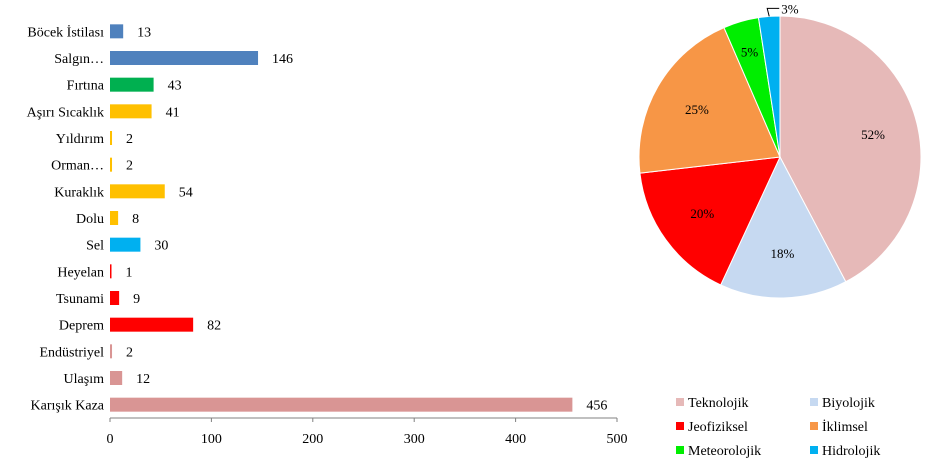 The image size is (941, 467). What do you see at coordinates (81, 326) in the screenshot?
I see `category-label: Deprem` at bounding box center [81, 326].